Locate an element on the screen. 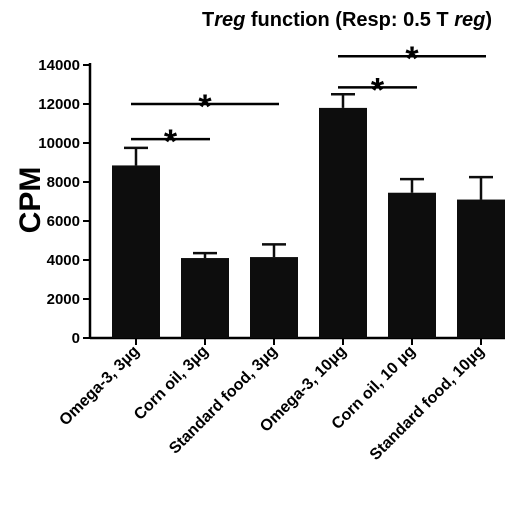 This screenshot has width=520, height=513. title-part-2: function (Resp: 0.5 T is located at coordinates (349, 20).